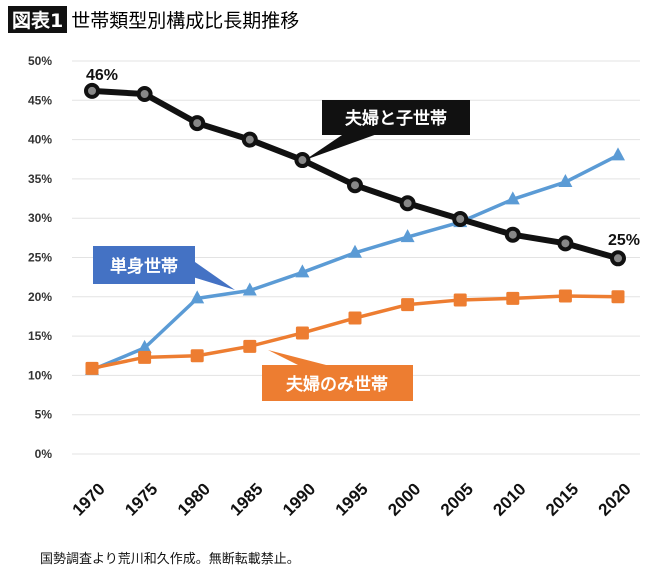 The width and height of the screenshot is (670, 577). What do you see at coordinates (404, 499) in the screenshot?
I see `x-tick-label: 2000` at bounding box center [404, 499].